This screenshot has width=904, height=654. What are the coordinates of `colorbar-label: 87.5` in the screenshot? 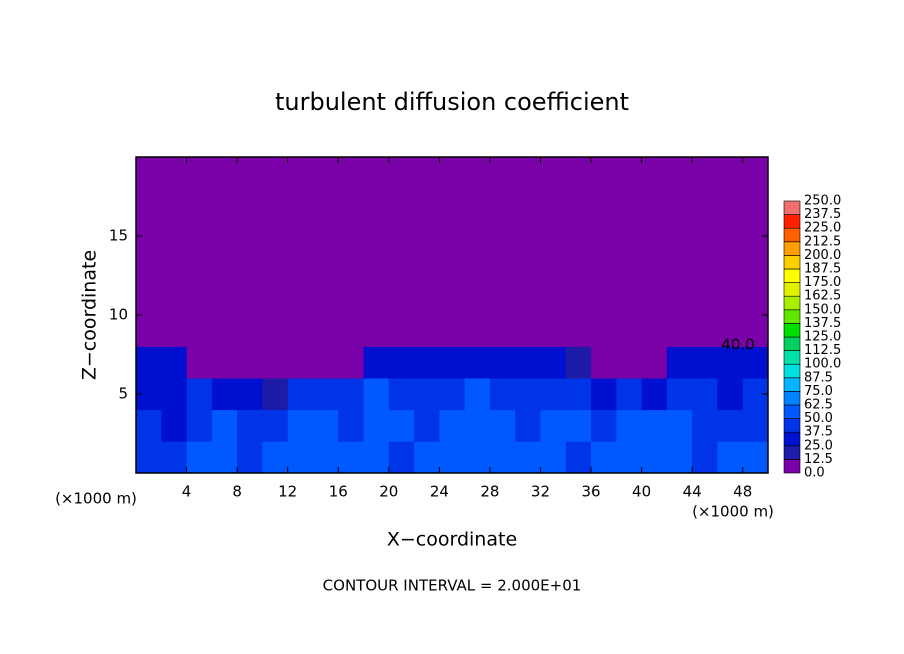 It's located at (818, 377).